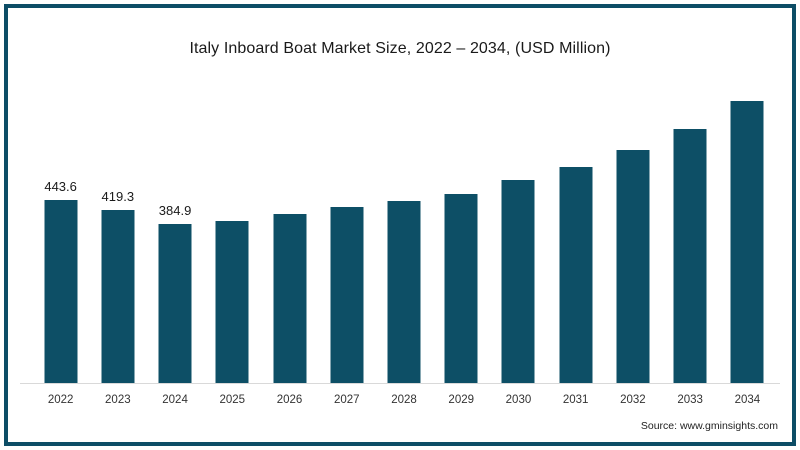 This screenshot has width=800, height=450. Describe the element at coordinates (690, 400) in the screenshot. I see `x-tick-label: 2033` at that location.